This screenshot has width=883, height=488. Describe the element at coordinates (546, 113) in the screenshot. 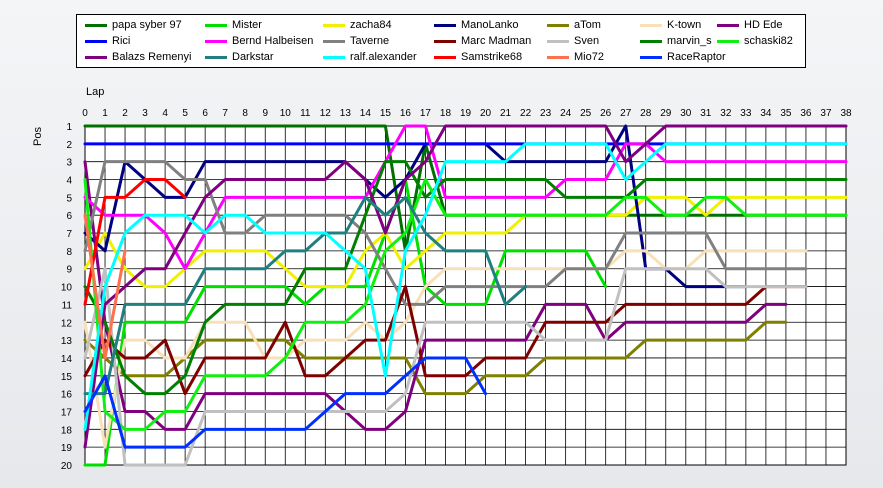

I see `x-tick-label: 23` at that location.